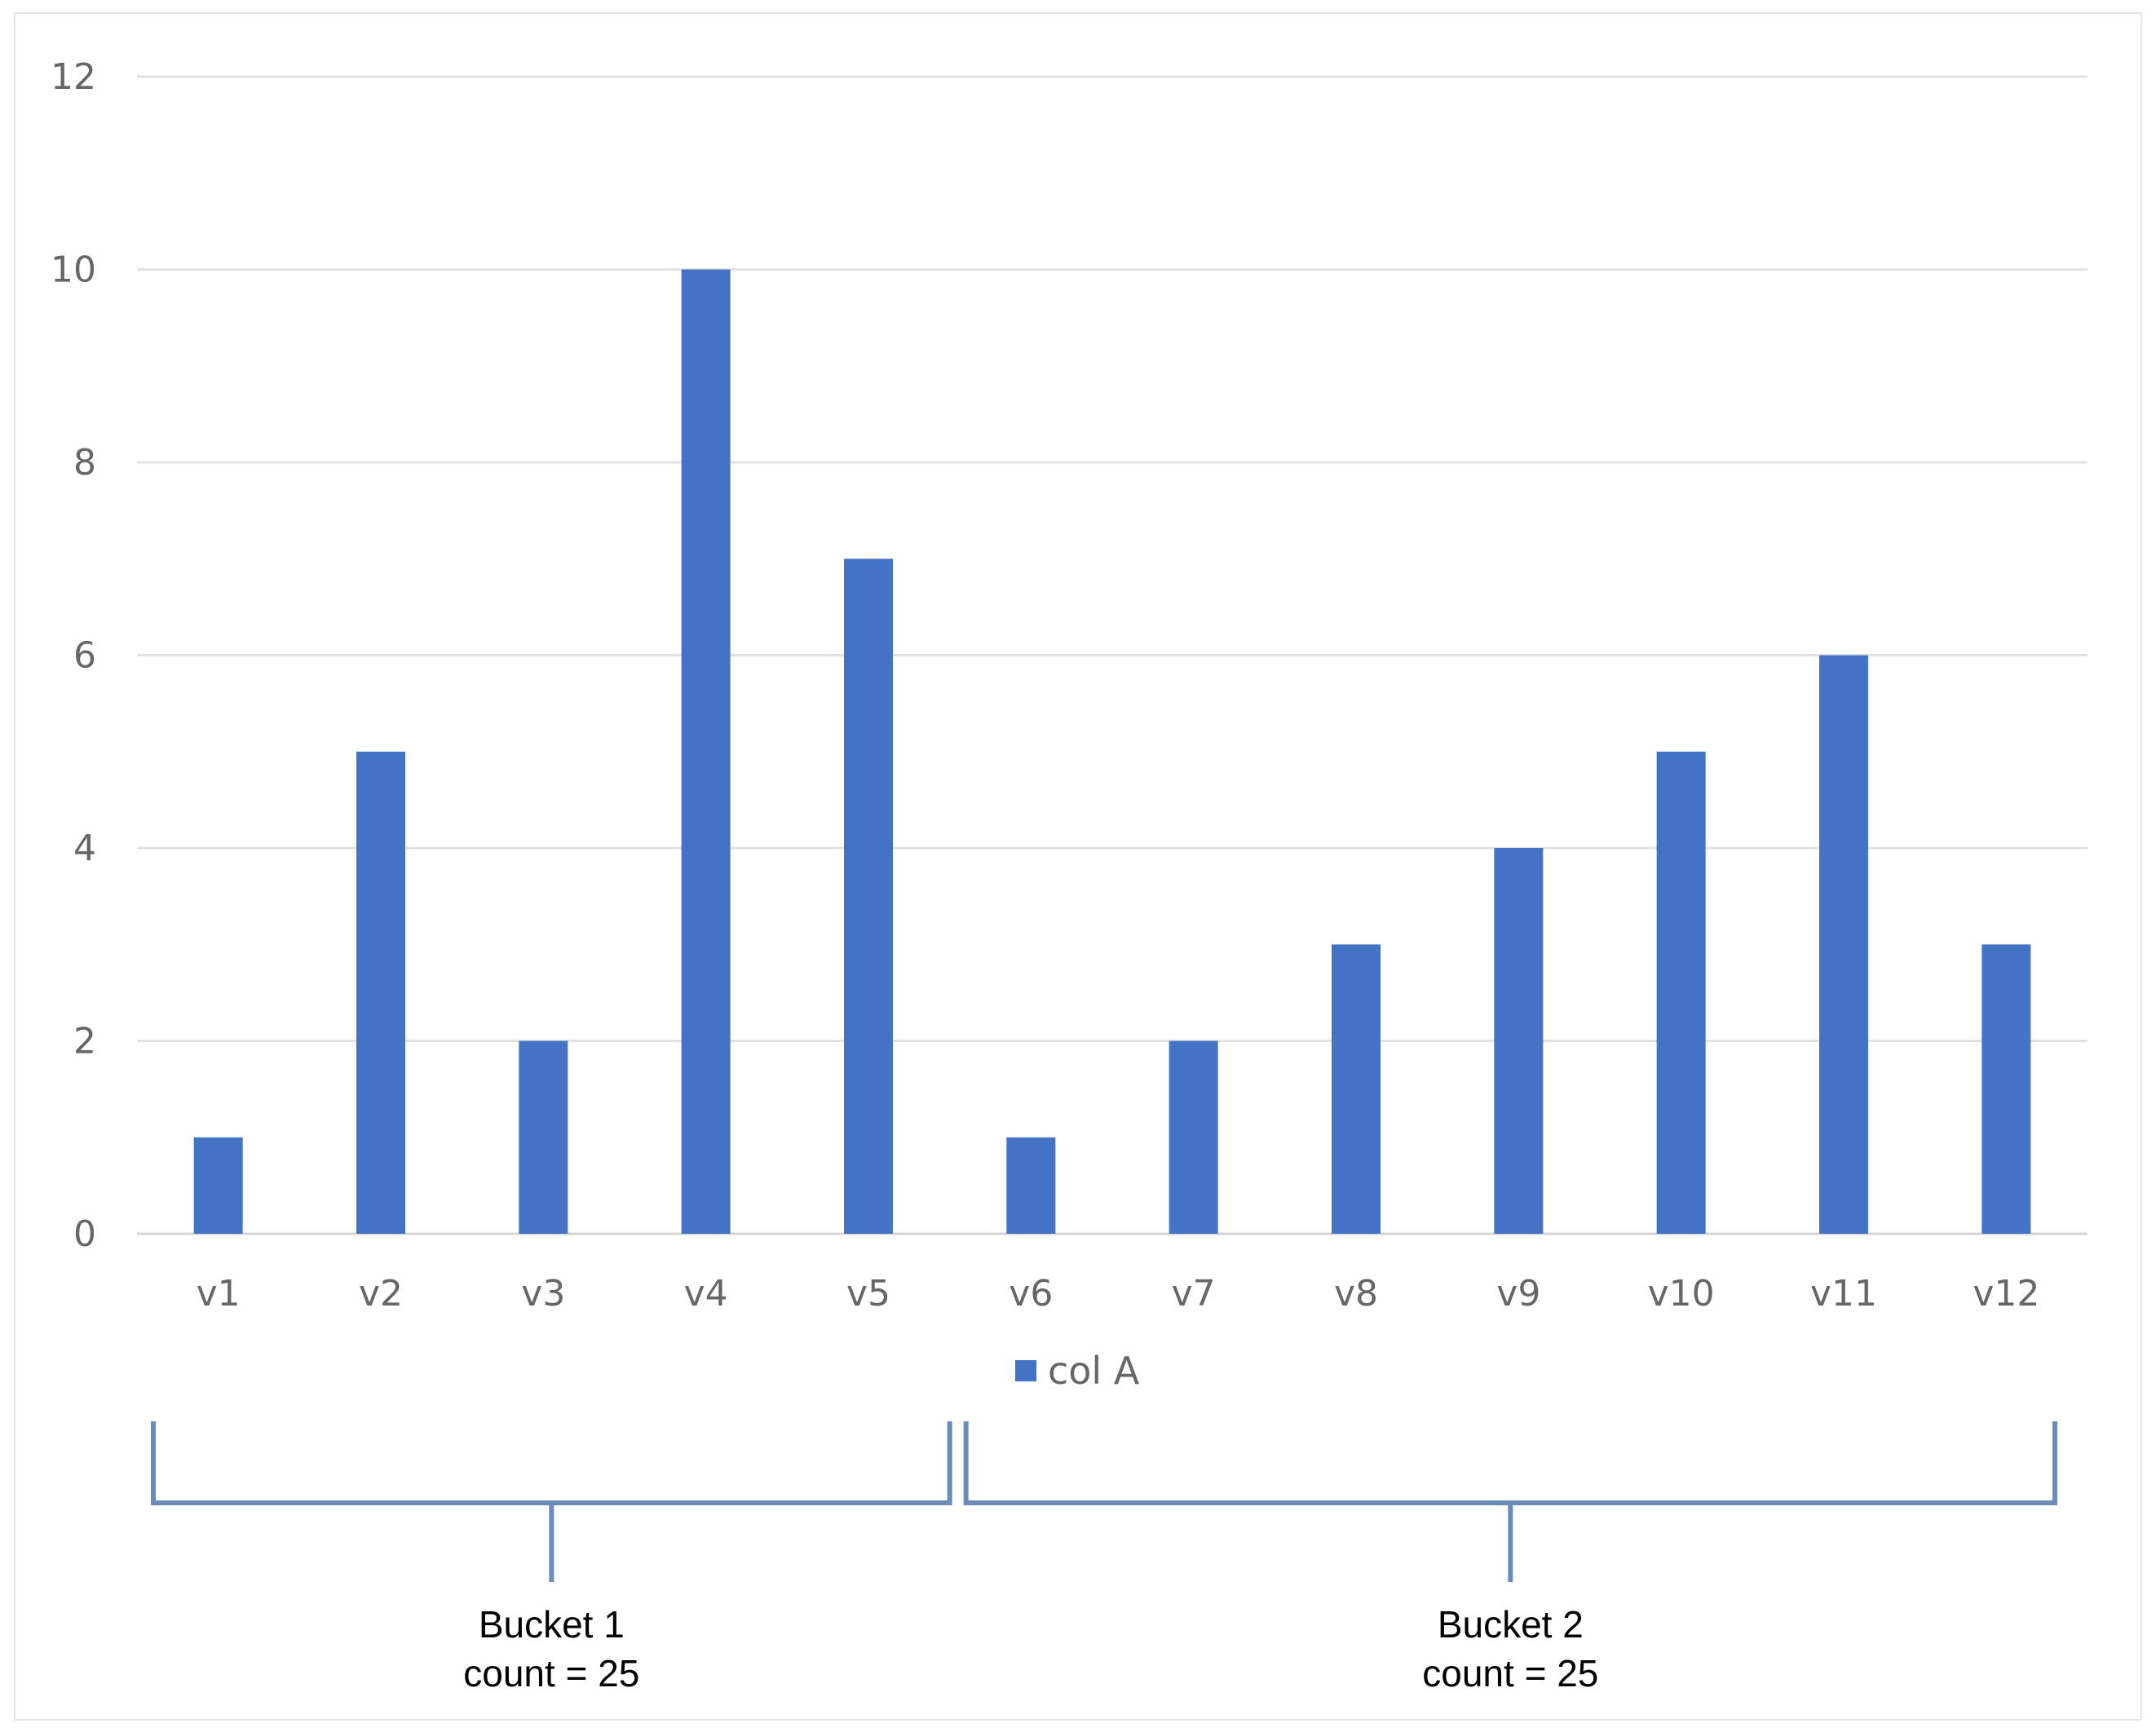  Describe the element at coordinates (84, 656) in the screenshot. I see `y-tick-label-6: 6` at that location.